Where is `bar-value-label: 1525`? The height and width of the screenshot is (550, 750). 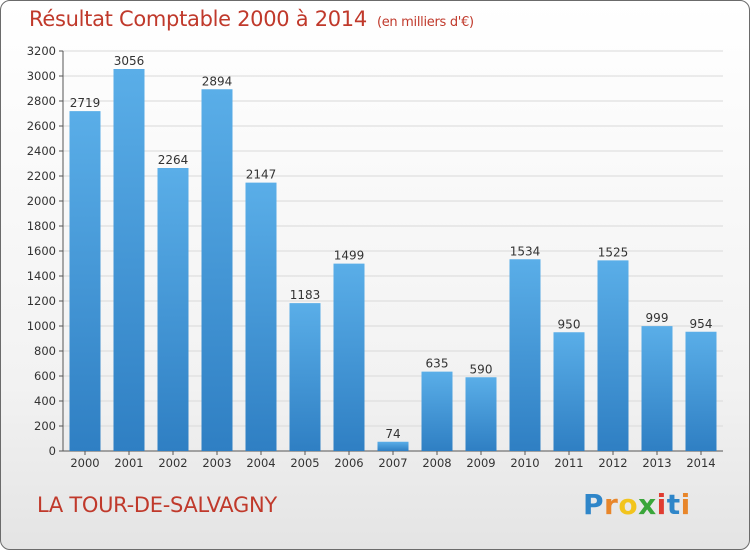 bar-value-label: 1525 is located at coordinates (613, 252).